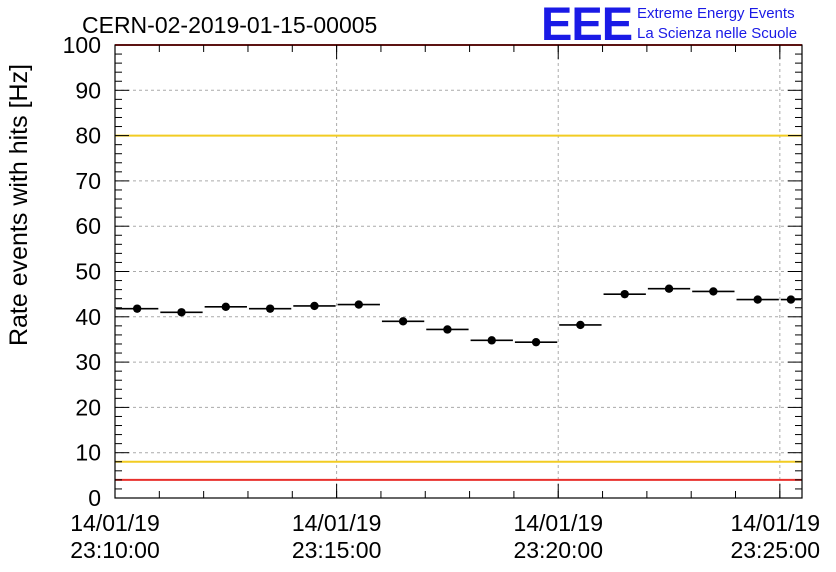 The width and height of the screenshot is (836, 572). Describe the element at coordinates (716, 13) in the screenshot. I see `logo-subtitle-line1: Extreme Energy Events` at that location.